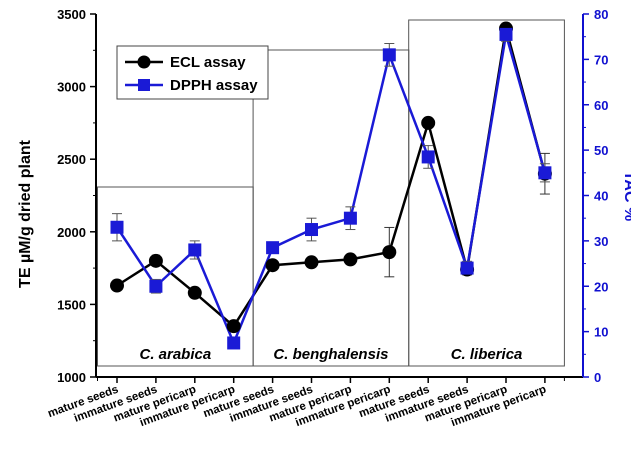  What do you see at coordinates (601, 241) in the screenshot?
I see `y2-tick-label: 30` at bounding box center [601, 241].